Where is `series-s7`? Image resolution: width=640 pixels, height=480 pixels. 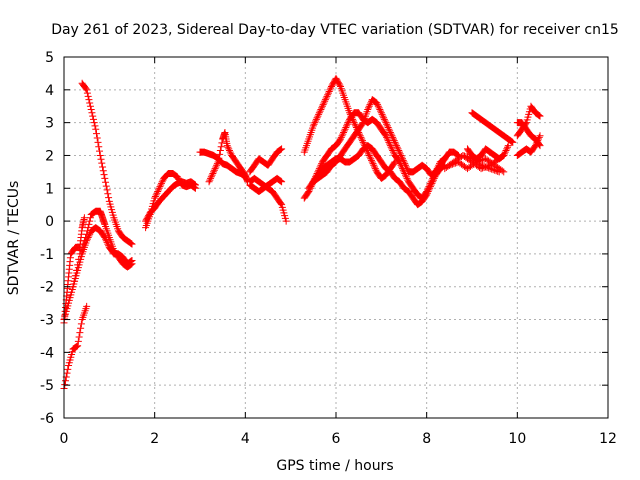
series-s7 is located at coordinates (170, 201).